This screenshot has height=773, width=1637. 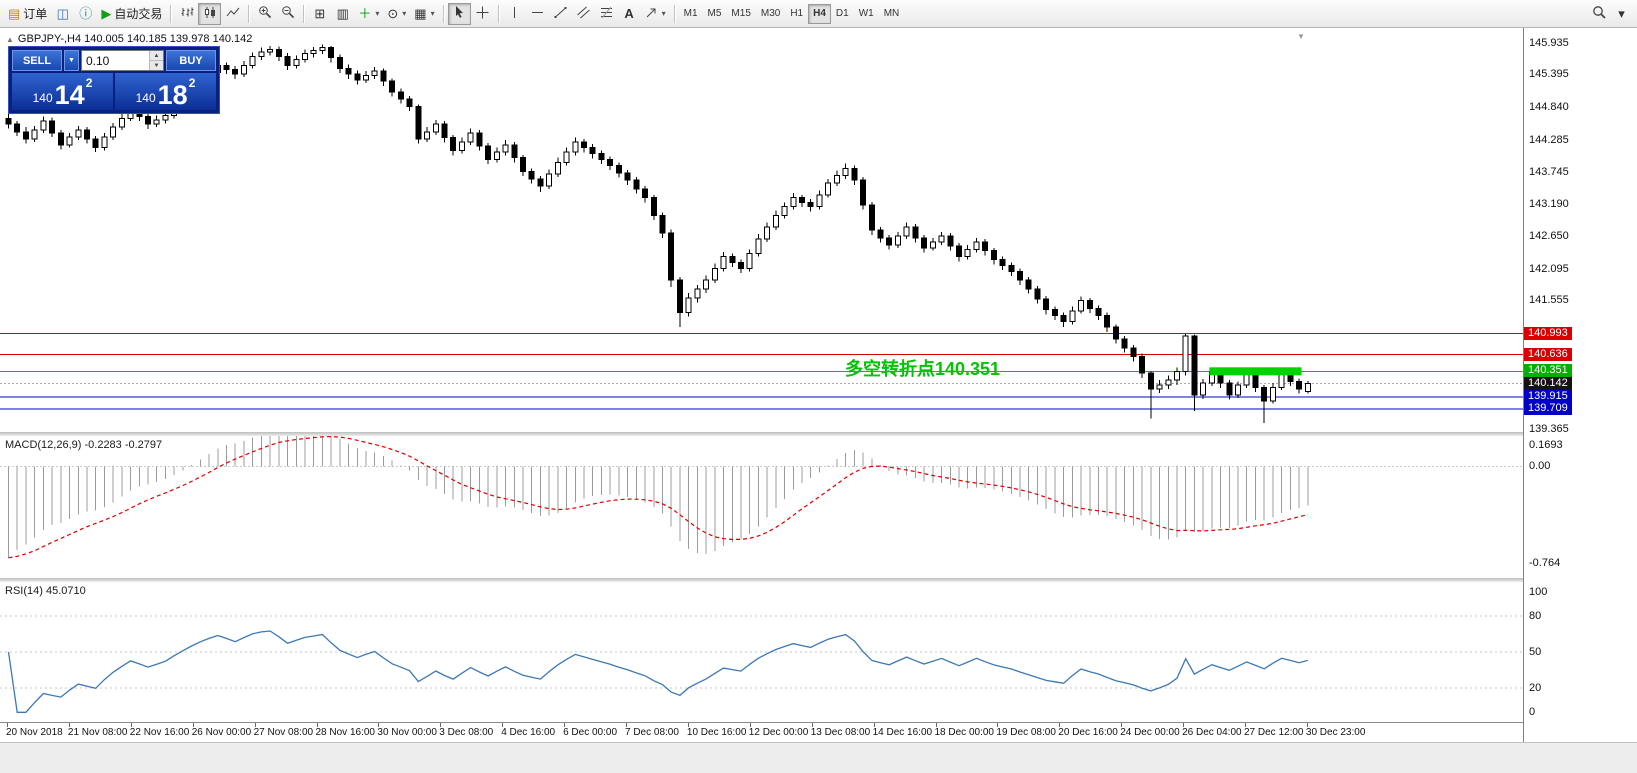 I want to click on symbol-search-icon, so click(x=1599, y=13).